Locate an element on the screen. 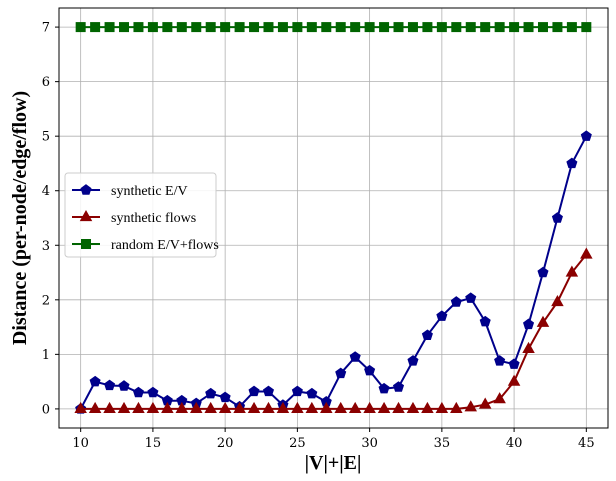 The height and width of the screenshot is (481, 616). legend-label: random E/V+flows is located at coordinates (165, 245).